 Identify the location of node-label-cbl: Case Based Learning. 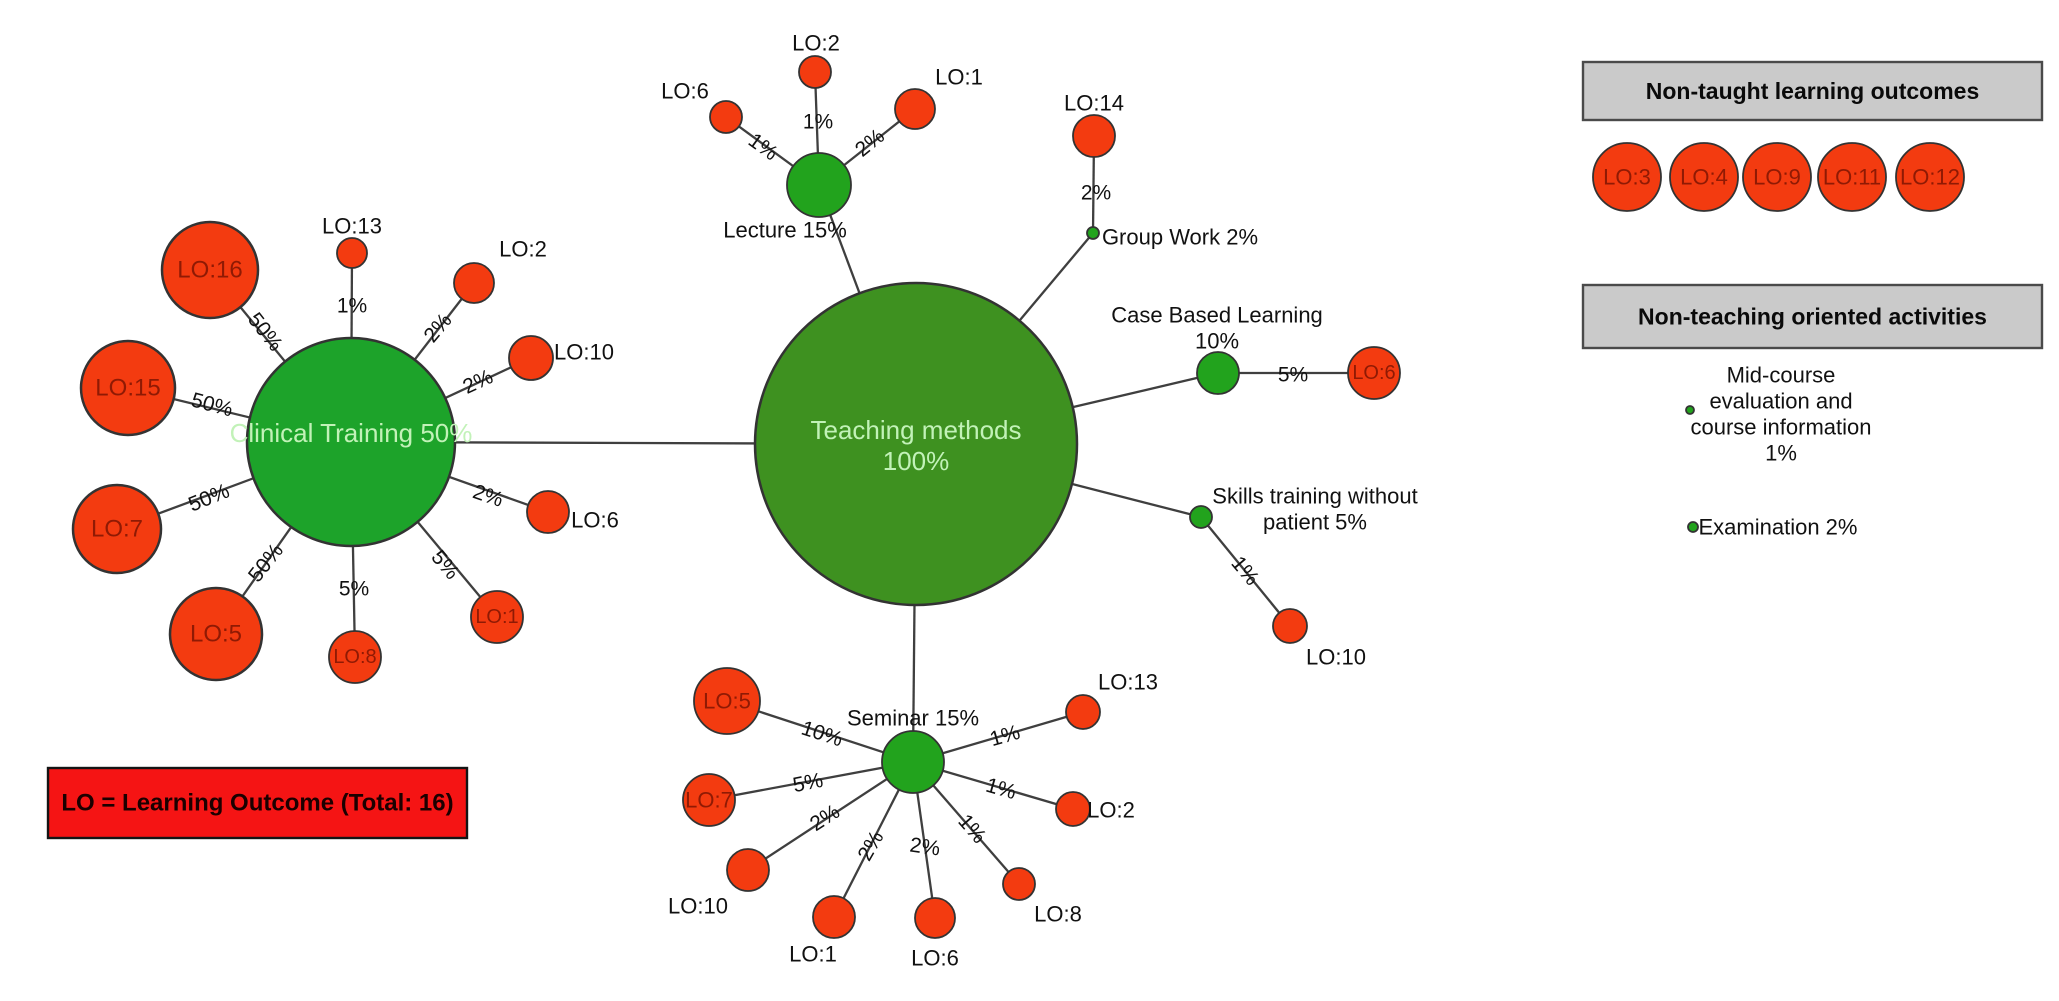
(1217, 315).